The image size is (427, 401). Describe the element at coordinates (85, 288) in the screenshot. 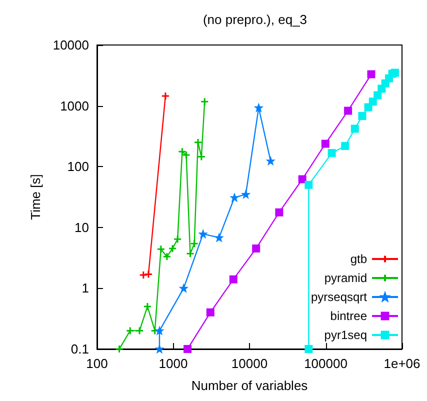

I see `y-tick-label: 1` at that location.